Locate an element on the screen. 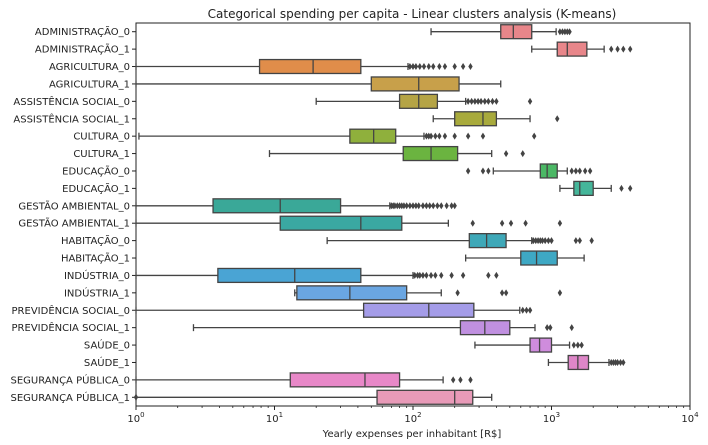  y-tick-label: CULTURA_1 is located at coordinates (101, 154).